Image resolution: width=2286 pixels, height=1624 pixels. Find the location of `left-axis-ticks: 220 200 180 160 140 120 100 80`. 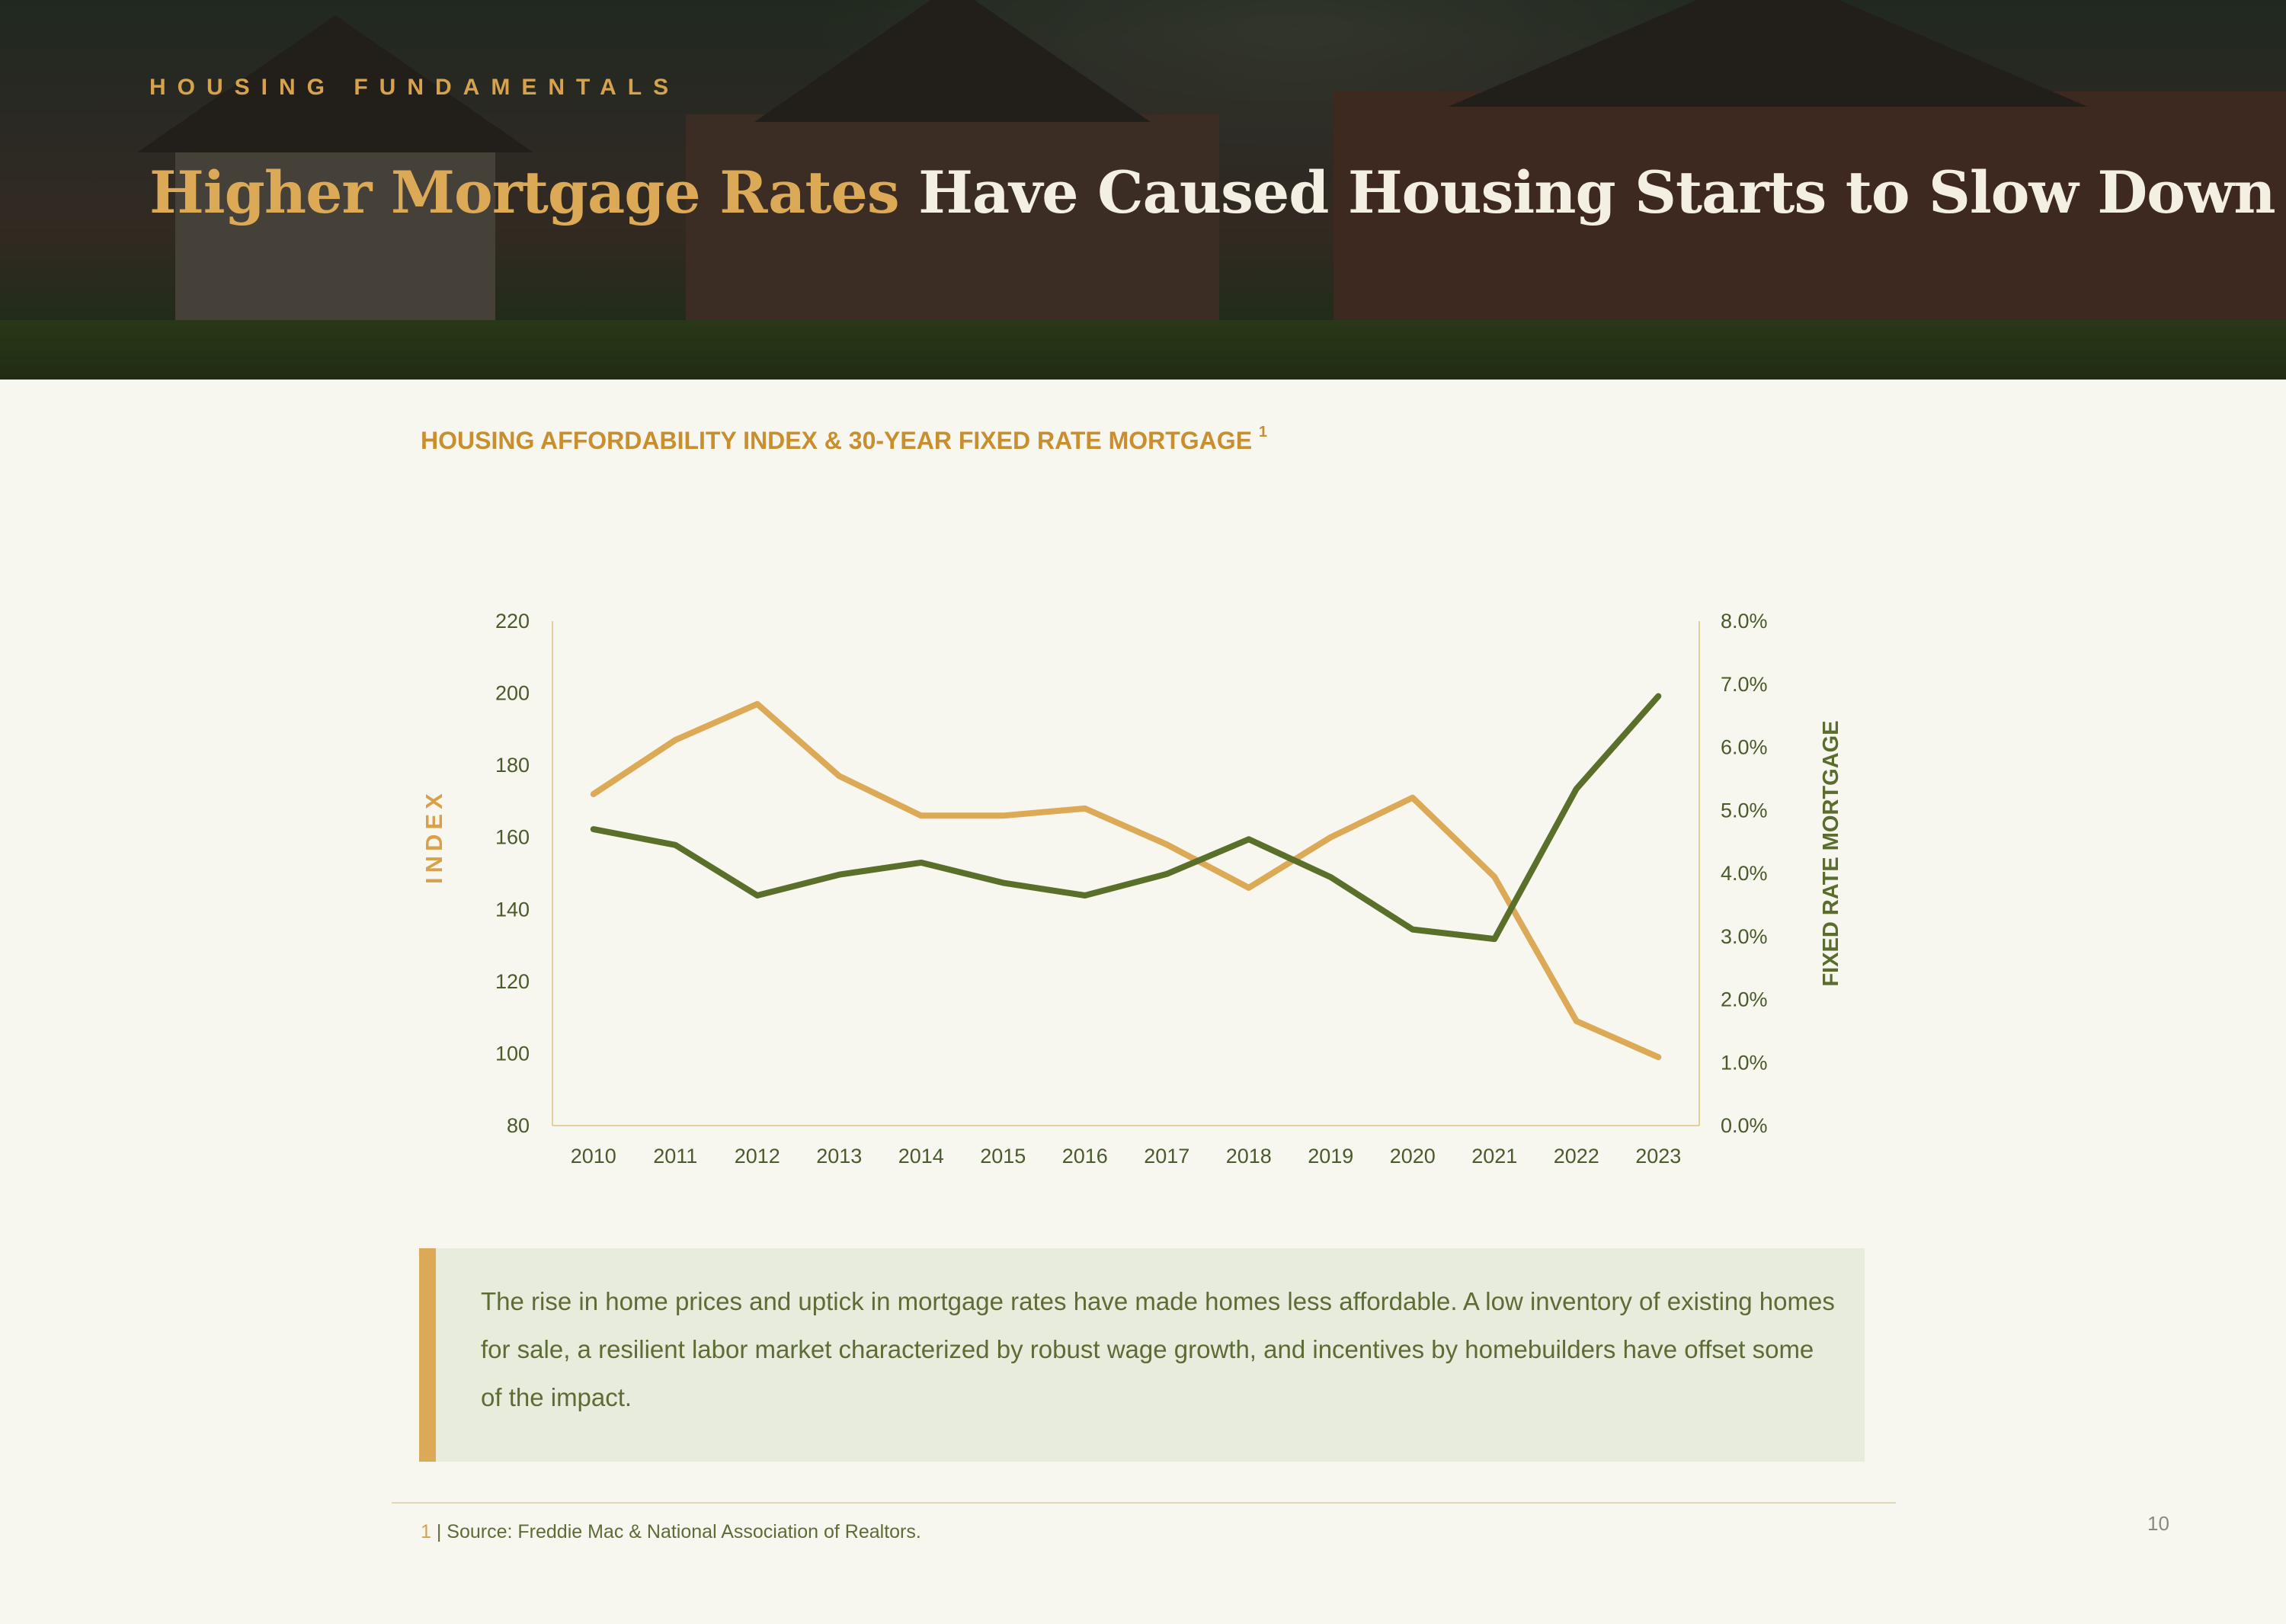

left-axis-ticks: 220 200 180 160 140 120 100 80 is located at coordinates (512, 873).